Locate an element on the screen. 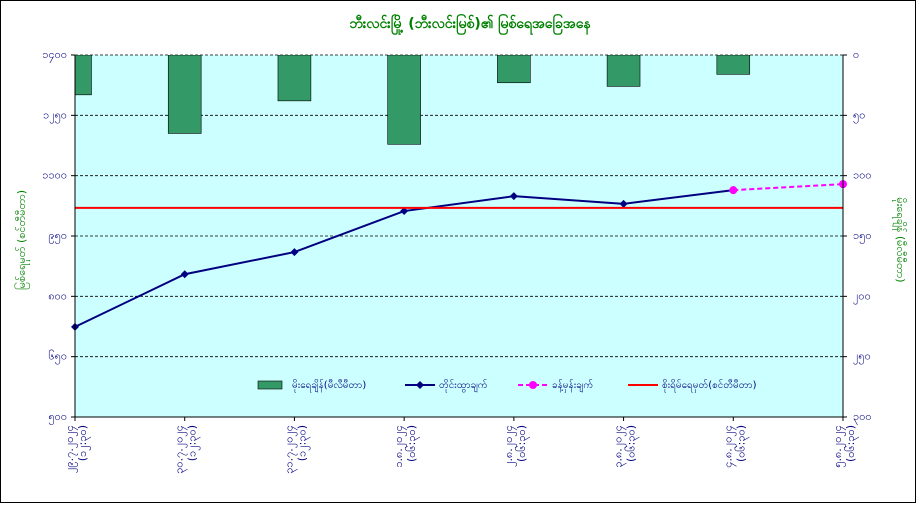 The image size is (916, 507). x-tick-label: ၃.၈.၂၀၂၄ is located at coordinates (619, 446).